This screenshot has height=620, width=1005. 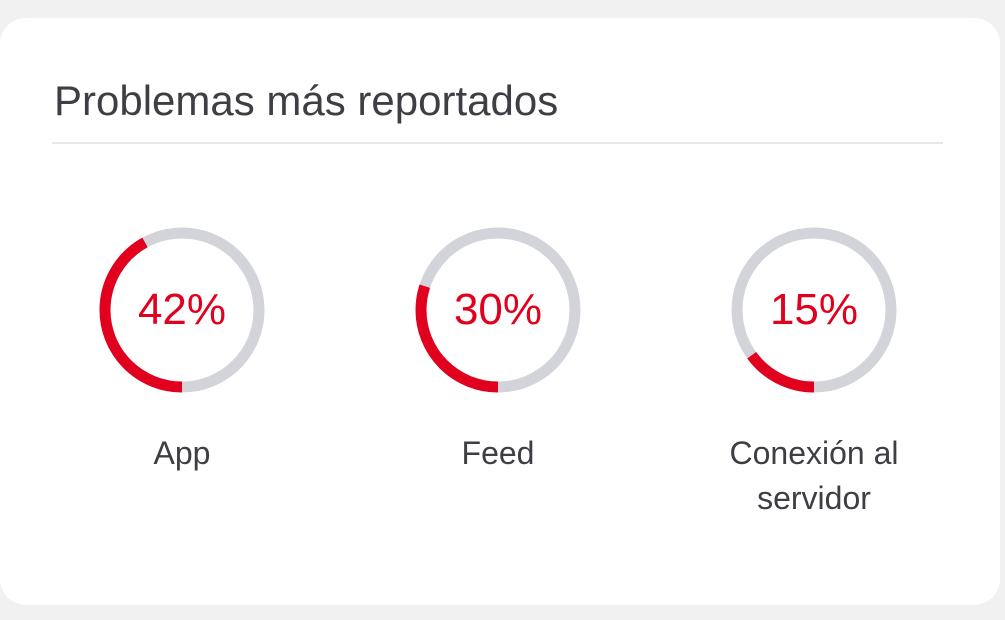 I want to click on donut-app-arc, so click(x=182, y=310).